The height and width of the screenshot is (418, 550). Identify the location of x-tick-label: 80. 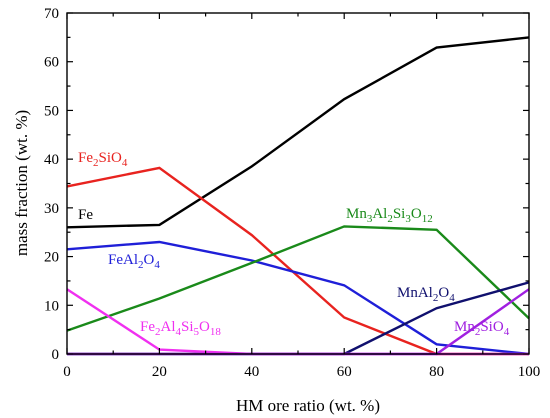
(436, 372).